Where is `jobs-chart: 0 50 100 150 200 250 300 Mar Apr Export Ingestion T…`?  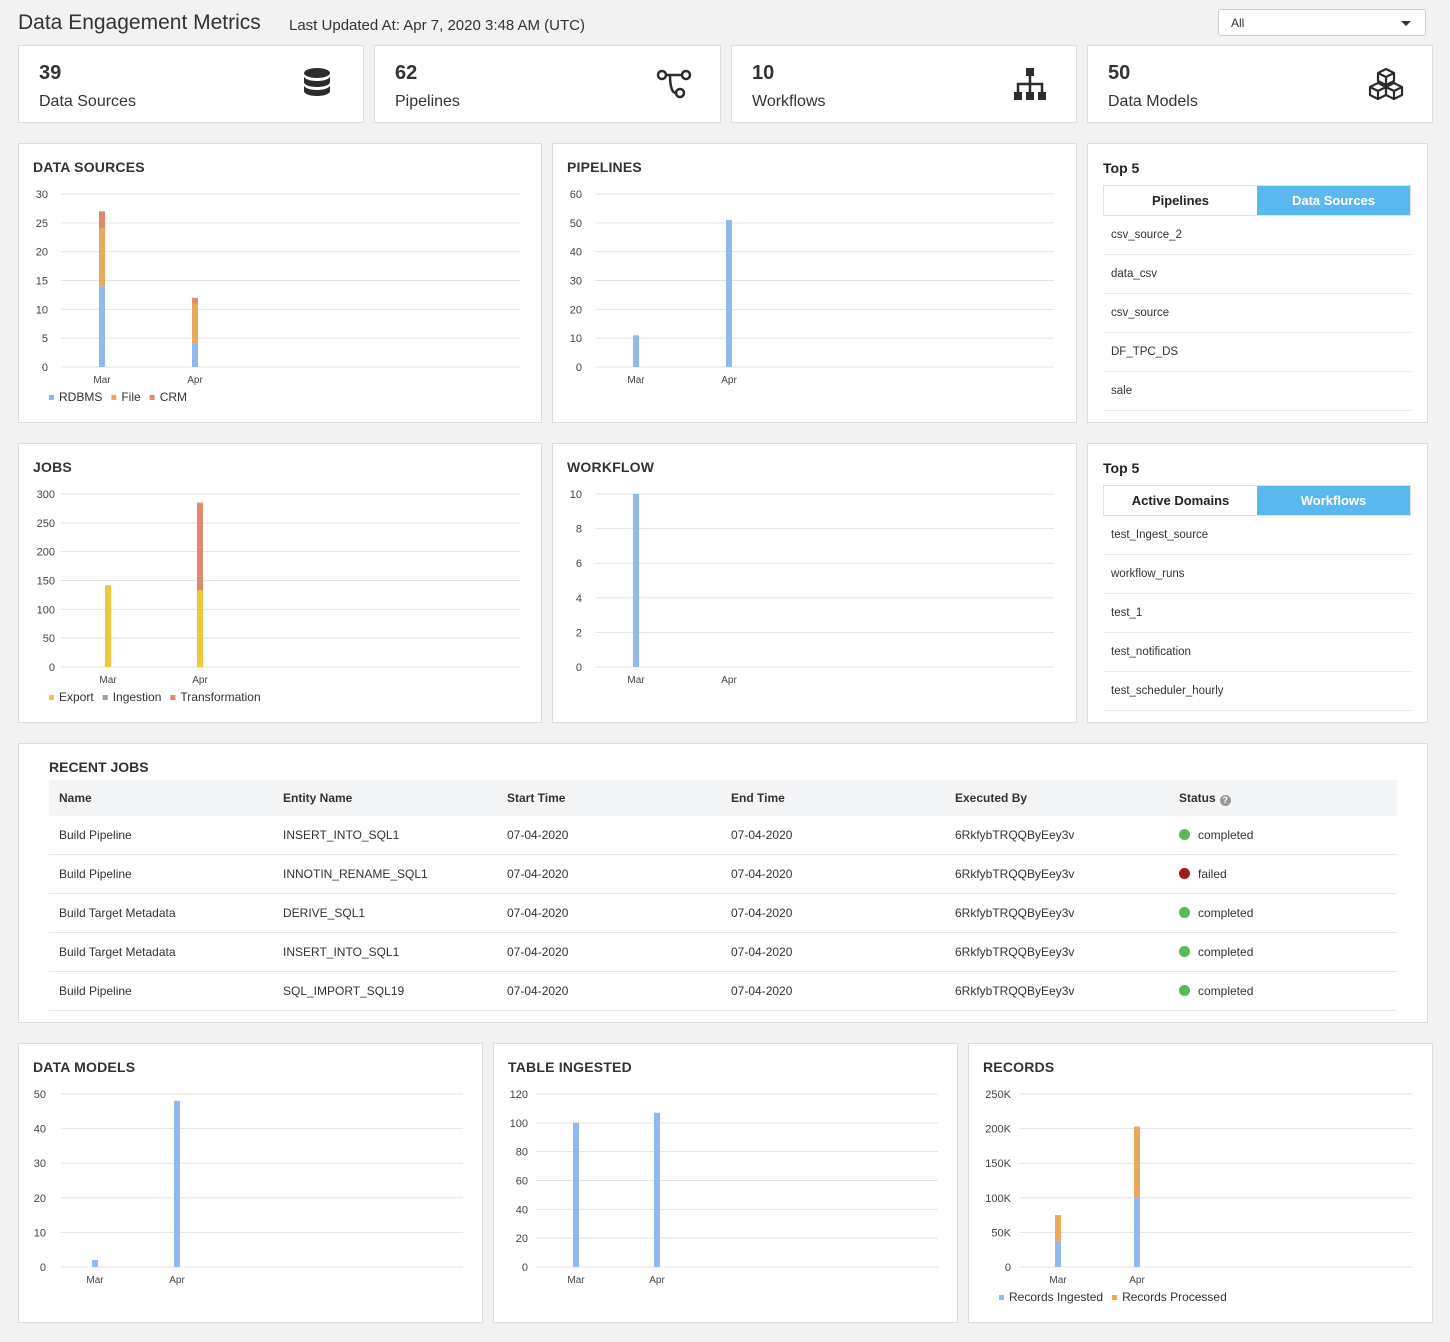
jobs-chart: 0 50 100 150 200 250 300 Mar Apr Export Ingestion T… is located at coordinates (278, 596).